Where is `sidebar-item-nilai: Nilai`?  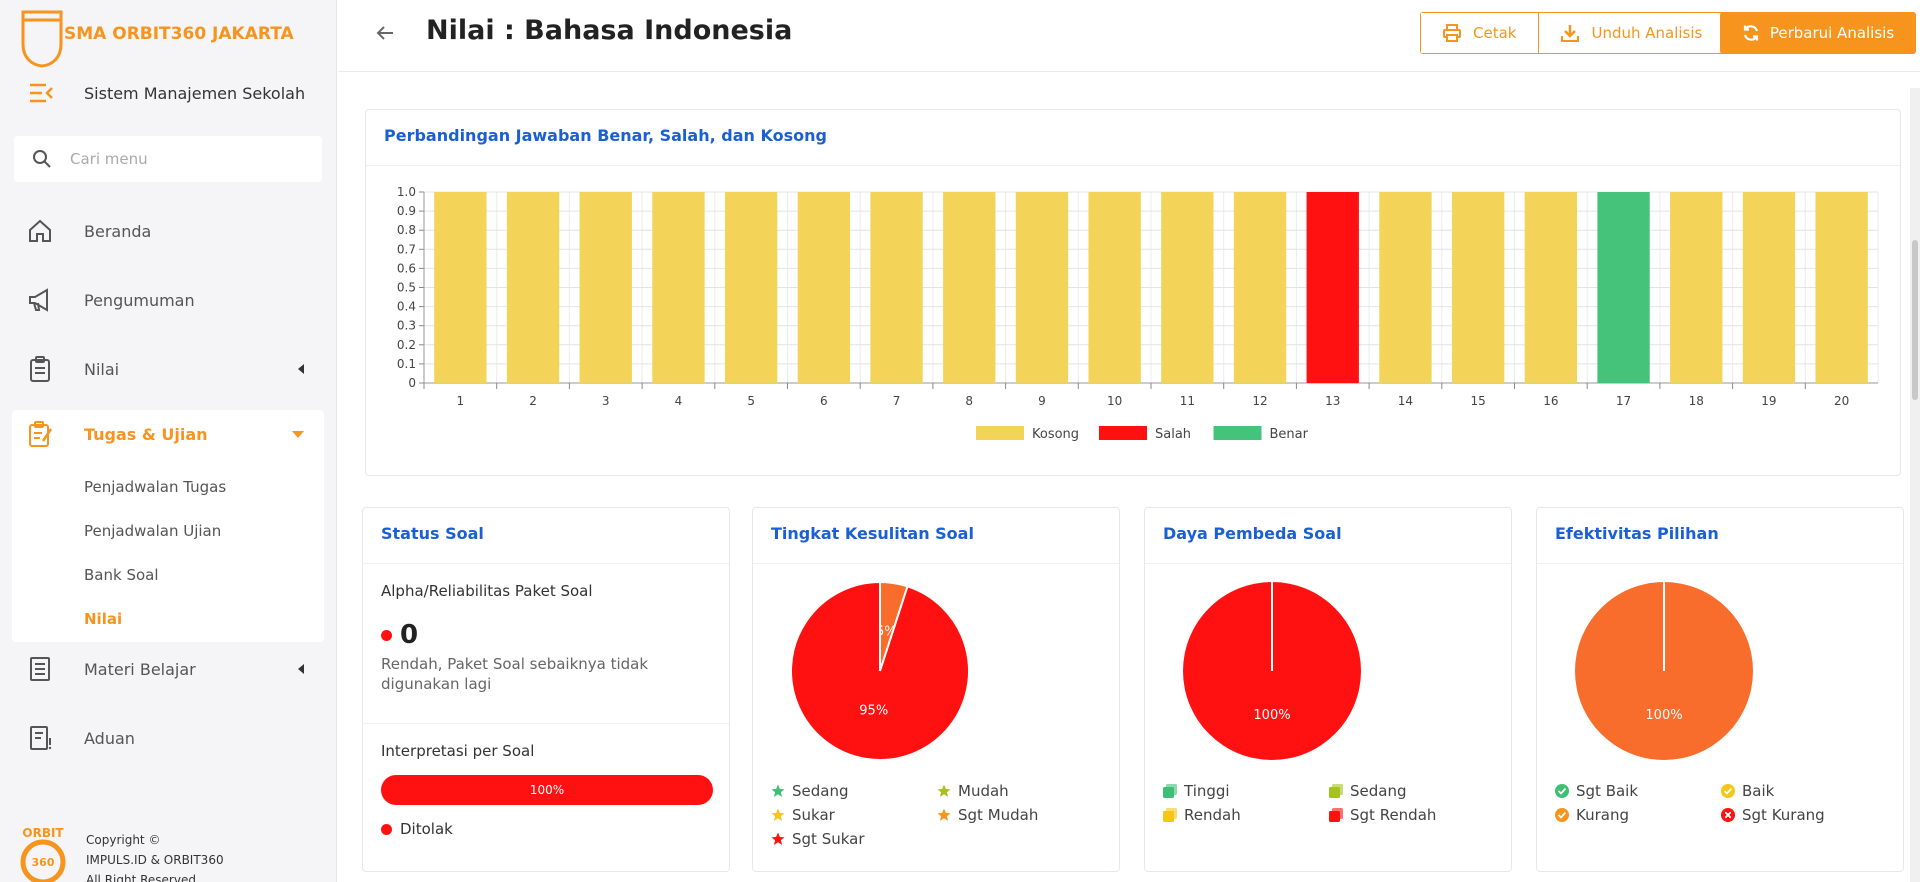 sidebar-item-nilai: Nilai is located at coordinates (168, 369).